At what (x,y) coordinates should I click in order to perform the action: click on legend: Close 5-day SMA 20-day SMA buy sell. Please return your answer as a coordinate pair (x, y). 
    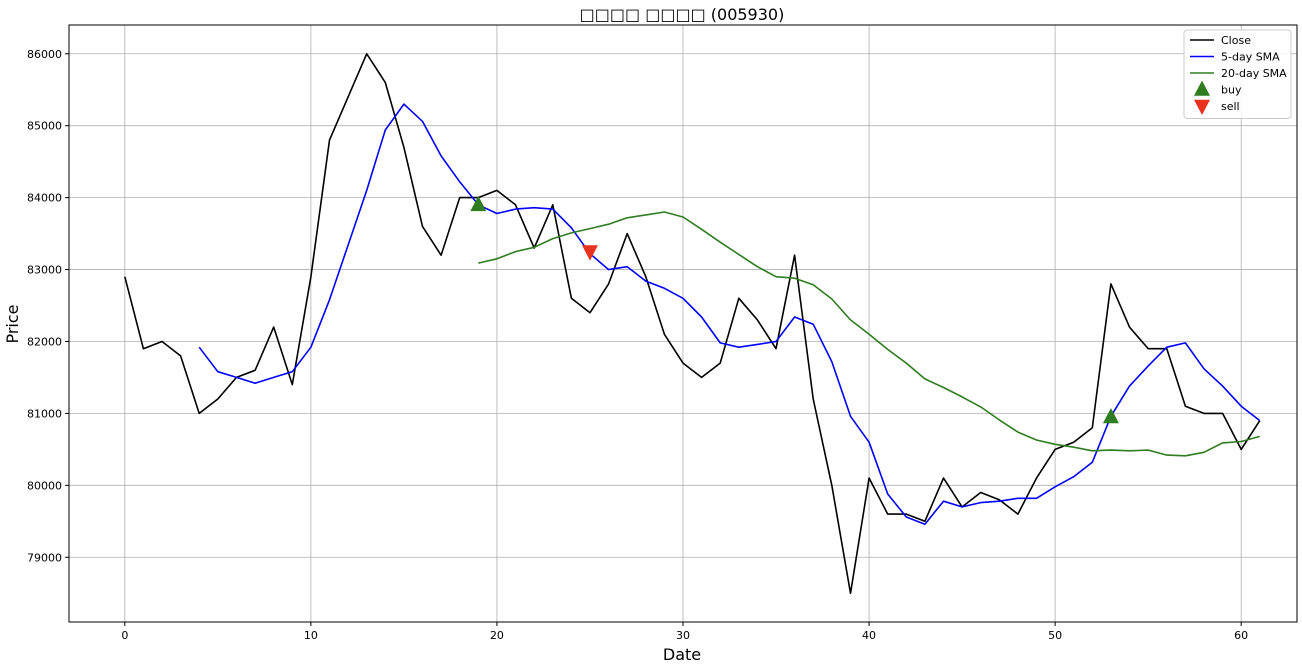
    Looking at the image, I should click on (1237, 74).